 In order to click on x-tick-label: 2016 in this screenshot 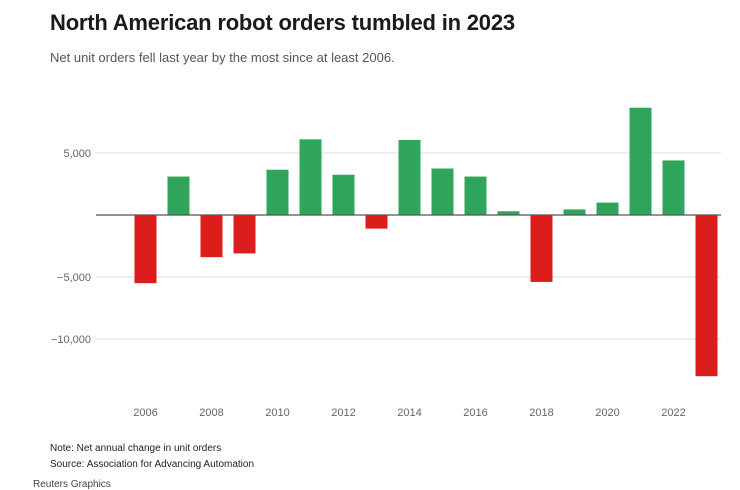, I will do `click(475, 413)`.